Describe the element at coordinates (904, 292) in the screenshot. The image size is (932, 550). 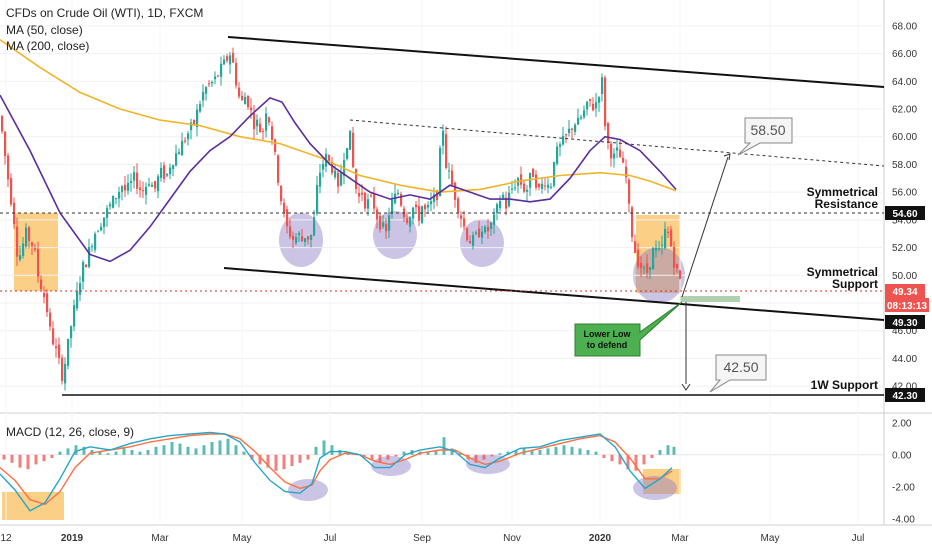
I see `svg-text: 49.34` at that location.